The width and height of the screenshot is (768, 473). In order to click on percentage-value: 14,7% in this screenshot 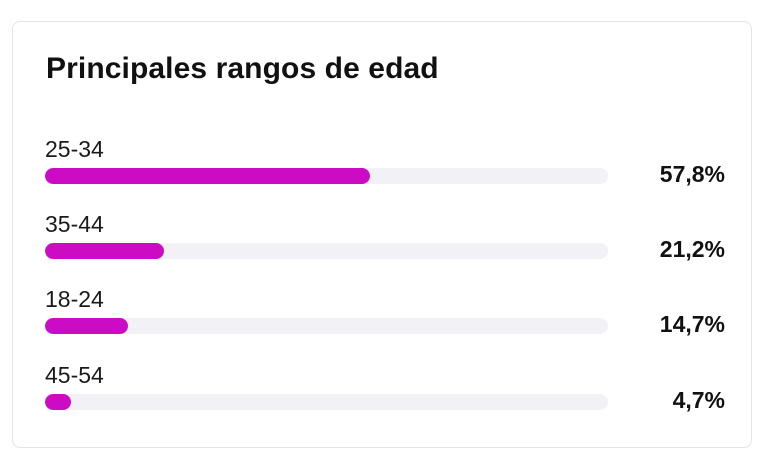, I will do `click(692, 324)`.